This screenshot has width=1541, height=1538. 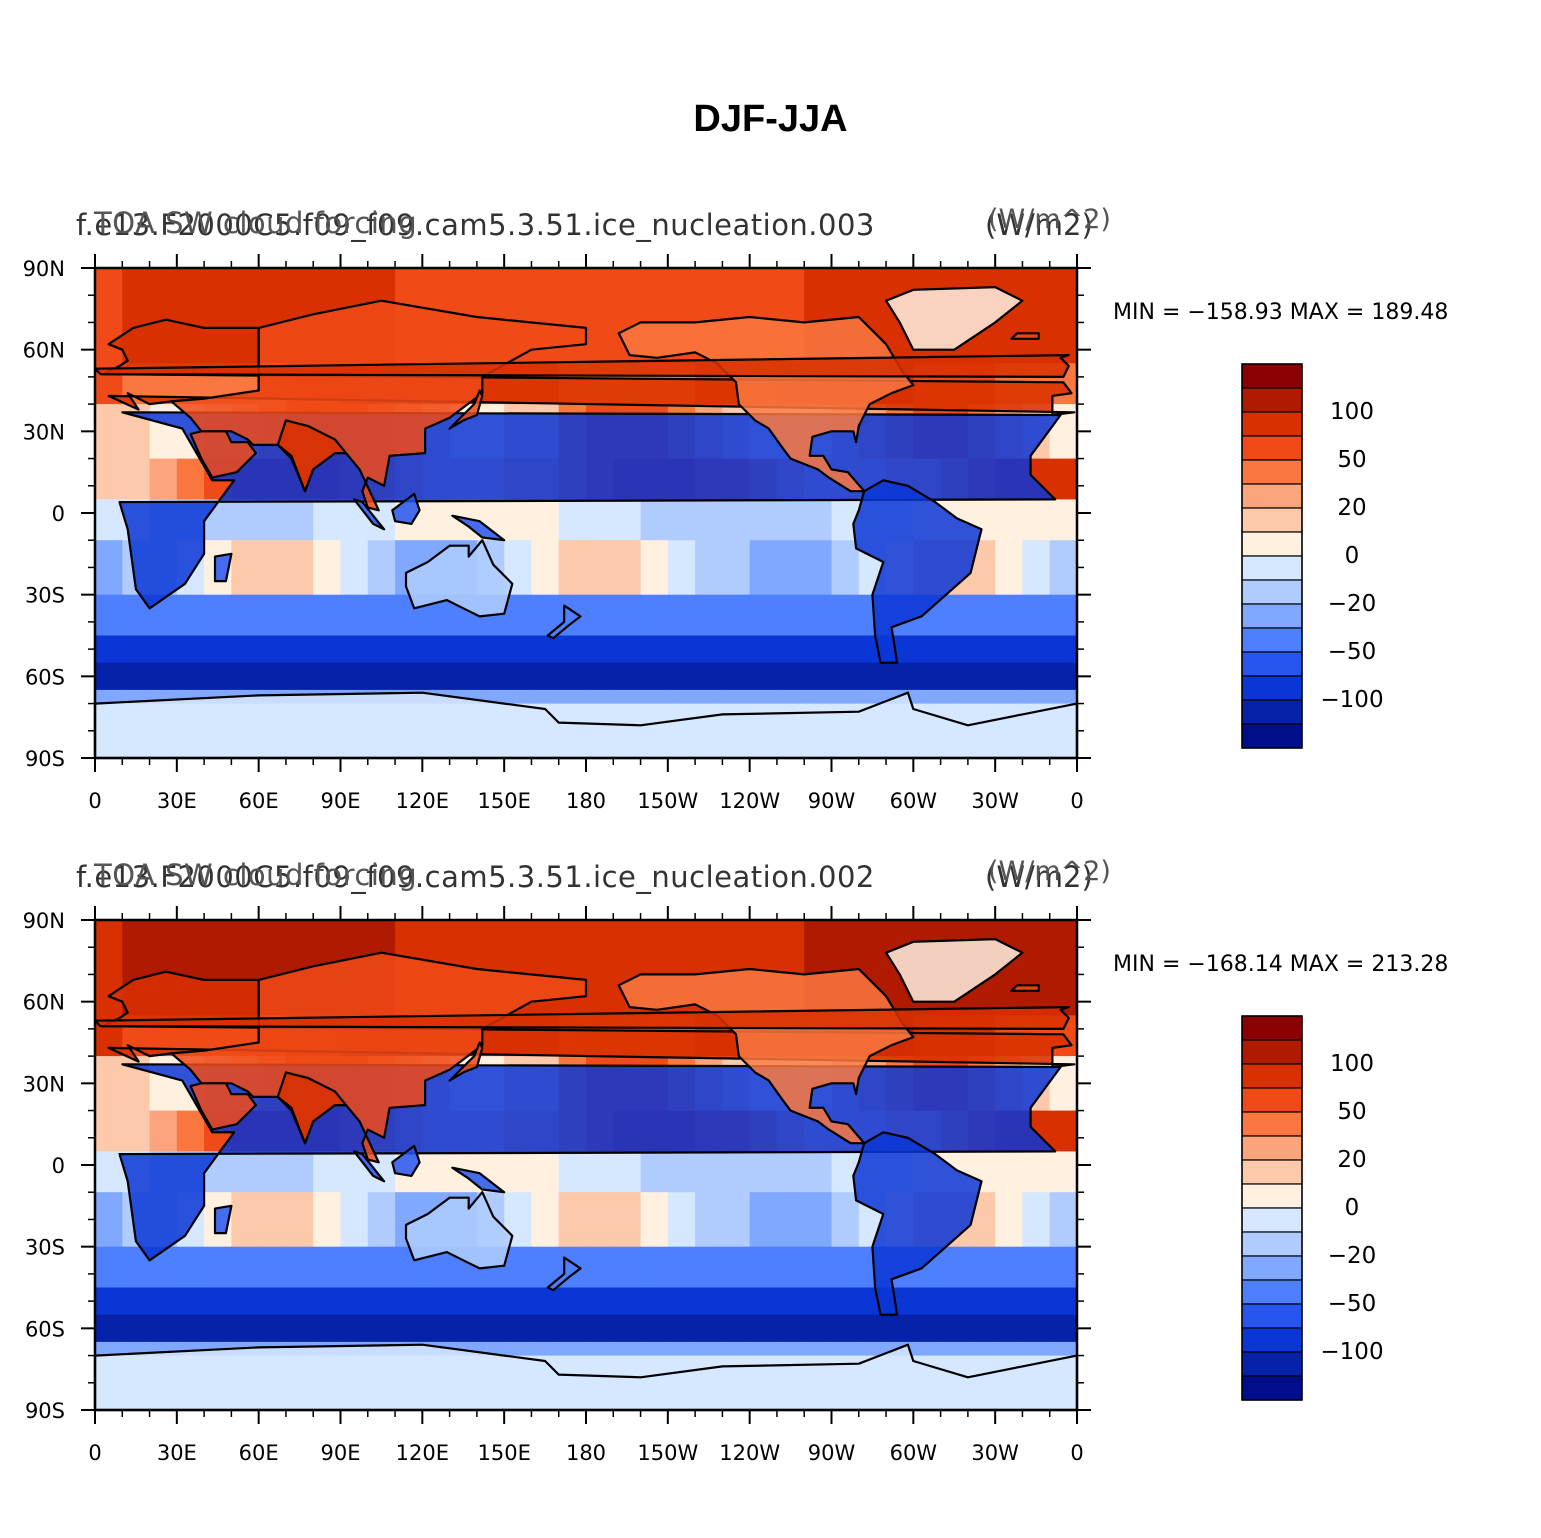 What do you see at coordinates (770, 119) in the screenshot?
I see `figure-title: DJF-JJA` at bounding box center [770, 119].